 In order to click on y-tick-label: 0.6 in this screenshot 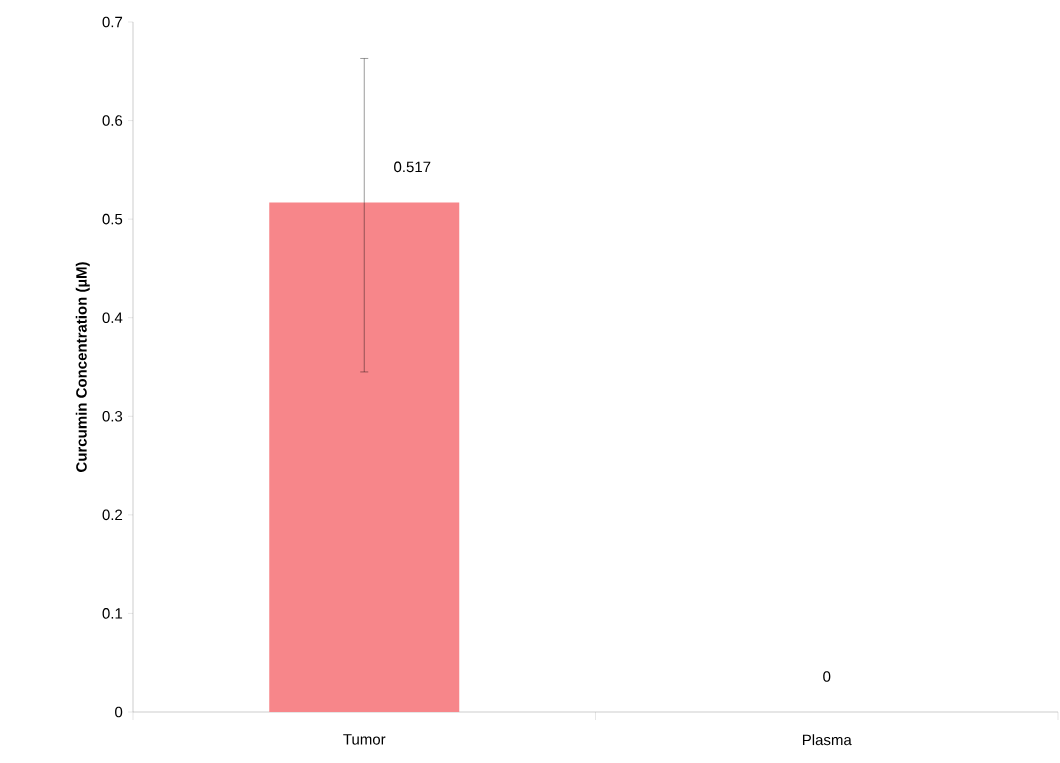, I will do `click(112, 120)`.